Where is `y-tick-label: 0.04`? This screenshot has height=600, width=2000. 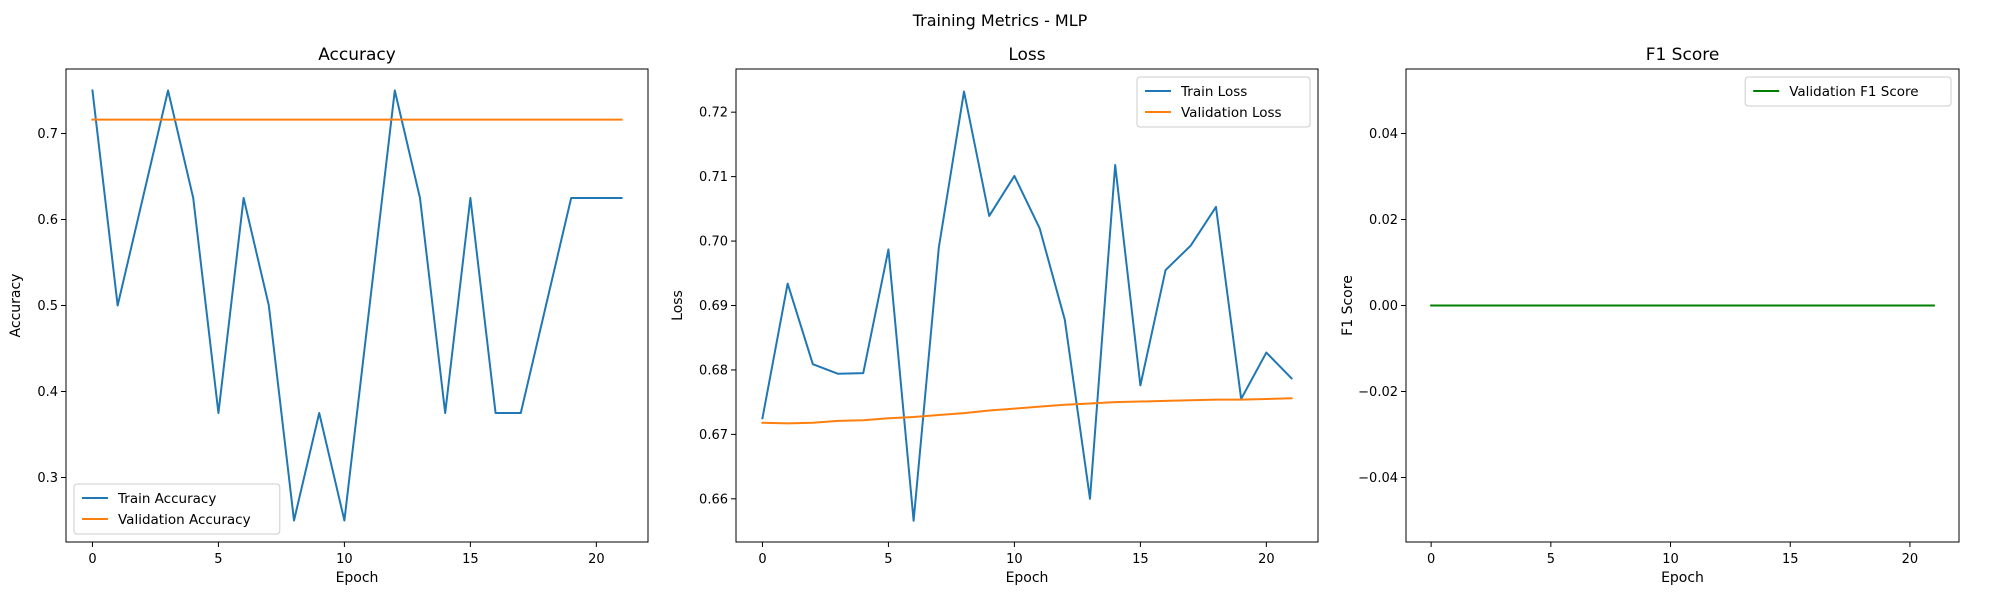 y-tick-label: 0.04 is located at coordinates (1383, 134).